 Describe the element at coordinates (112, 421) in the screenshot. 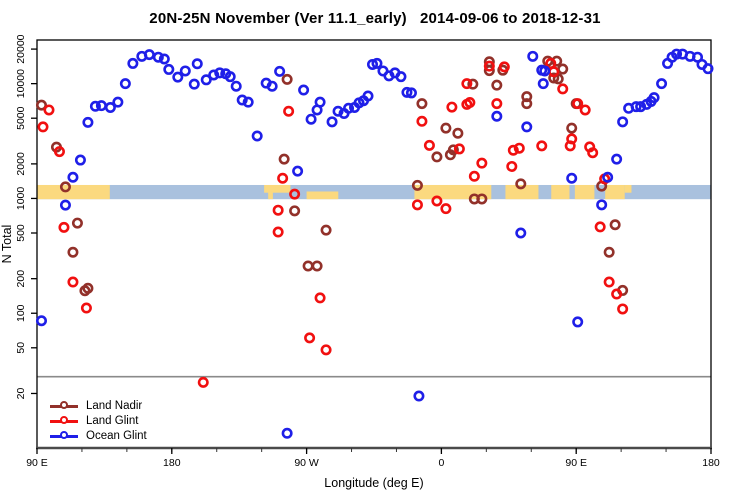

I see `legend-label: Land Glint` at that location.